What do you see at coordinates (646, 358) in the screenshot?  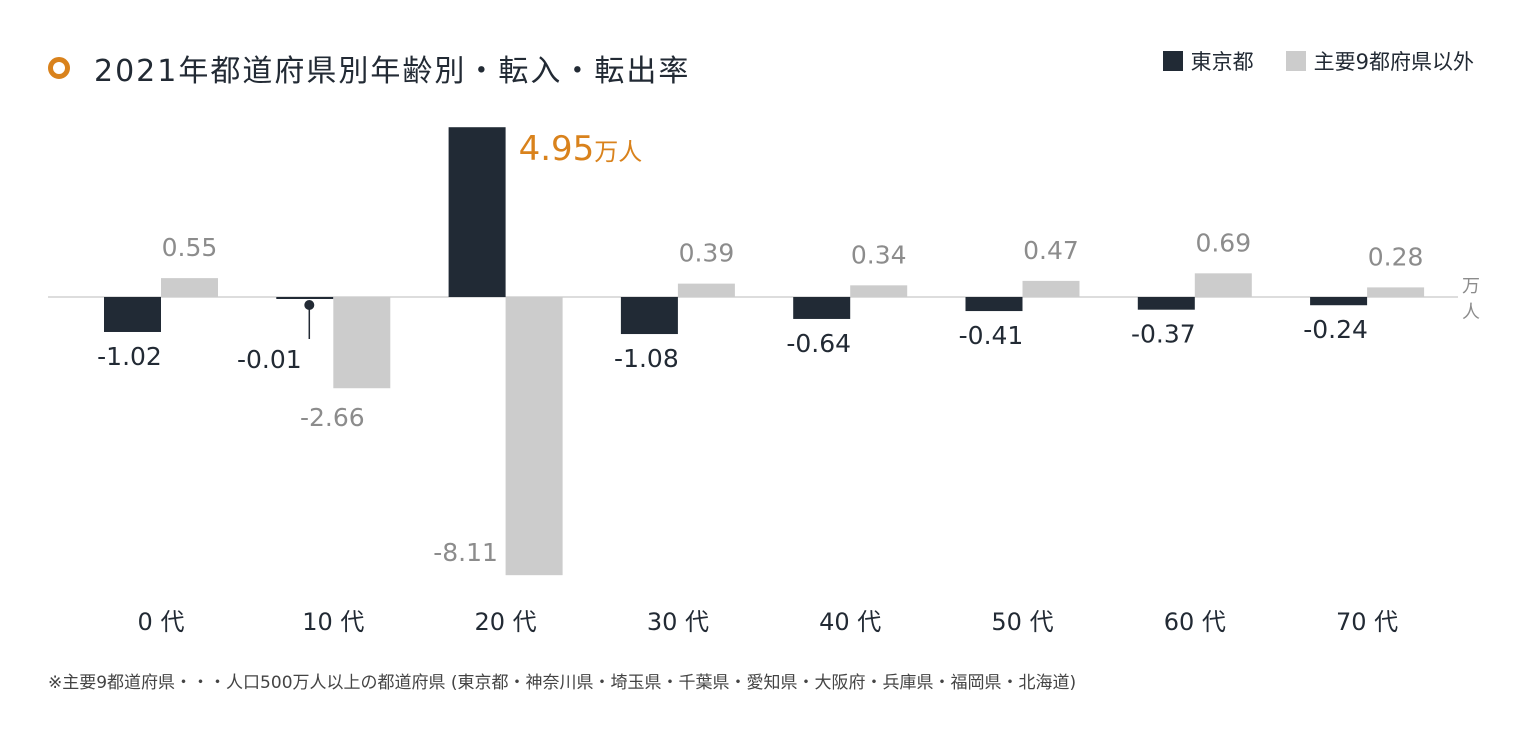 I see `value-label-tokyo-3: -1.08` at bounding box center [646, 358].